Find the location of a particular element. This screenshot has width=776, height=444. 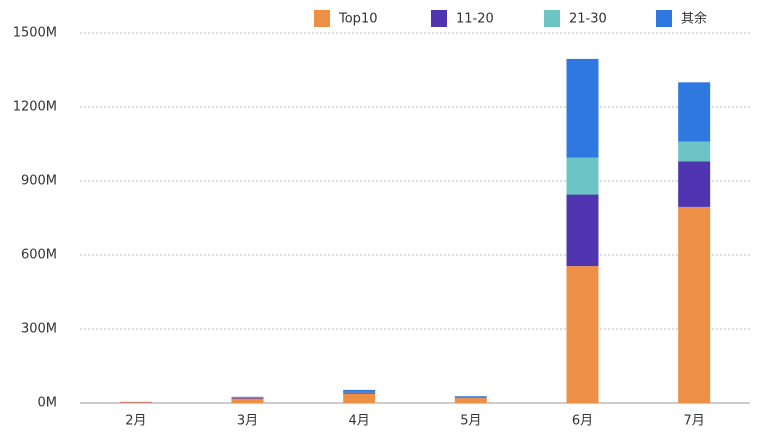

y-tick-label: 600M is located at coordinates (39, 255).